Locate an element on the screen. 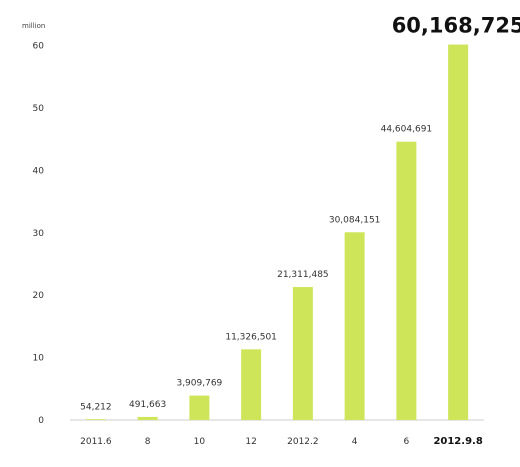 This screenshot has width=520, height=467. x-tick-label: 4 is located at coordinates (355, 442).